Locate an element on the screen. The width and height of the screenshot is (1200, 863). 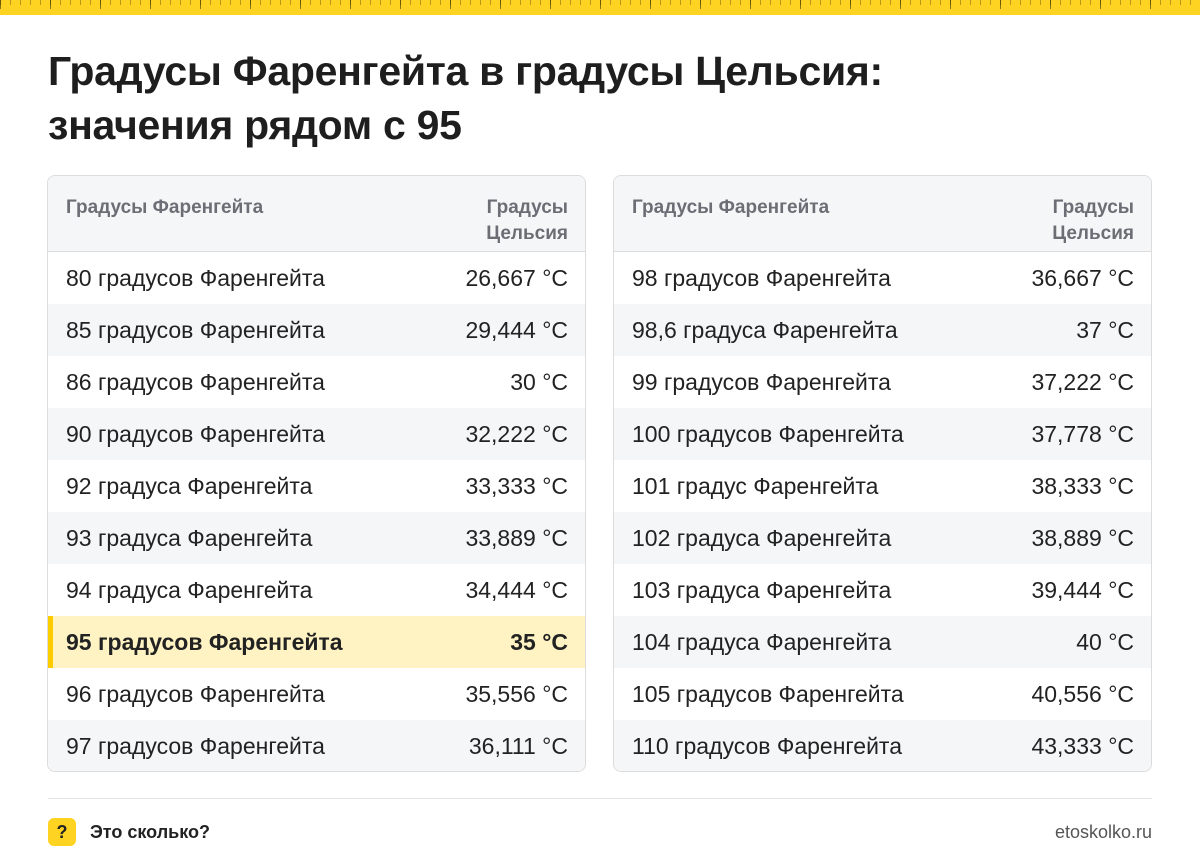
table-row: 100 градусов Фаренгейта 37,778 °C is located at coordinates (882, 434).